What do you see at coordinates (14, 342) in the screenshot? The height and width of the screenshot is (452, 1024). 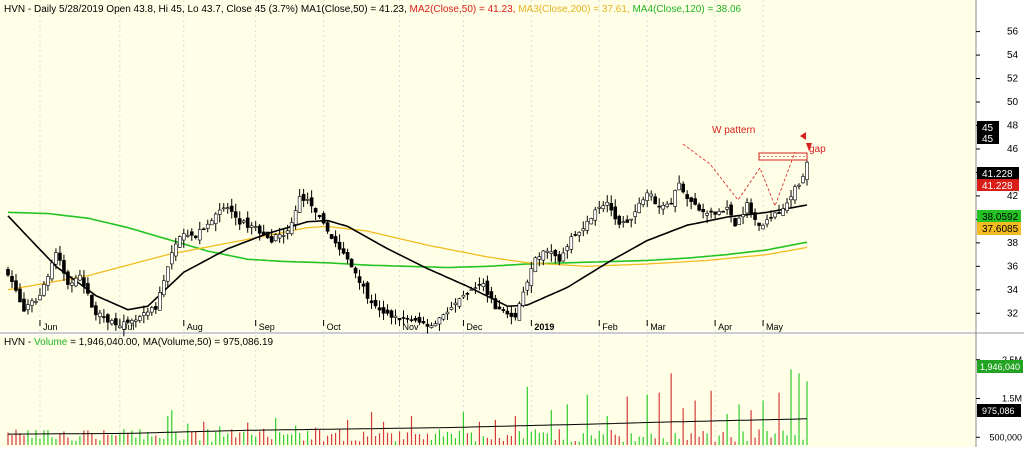 I see `volume-header-symbol: HVN` at bounding box center [14, 342].